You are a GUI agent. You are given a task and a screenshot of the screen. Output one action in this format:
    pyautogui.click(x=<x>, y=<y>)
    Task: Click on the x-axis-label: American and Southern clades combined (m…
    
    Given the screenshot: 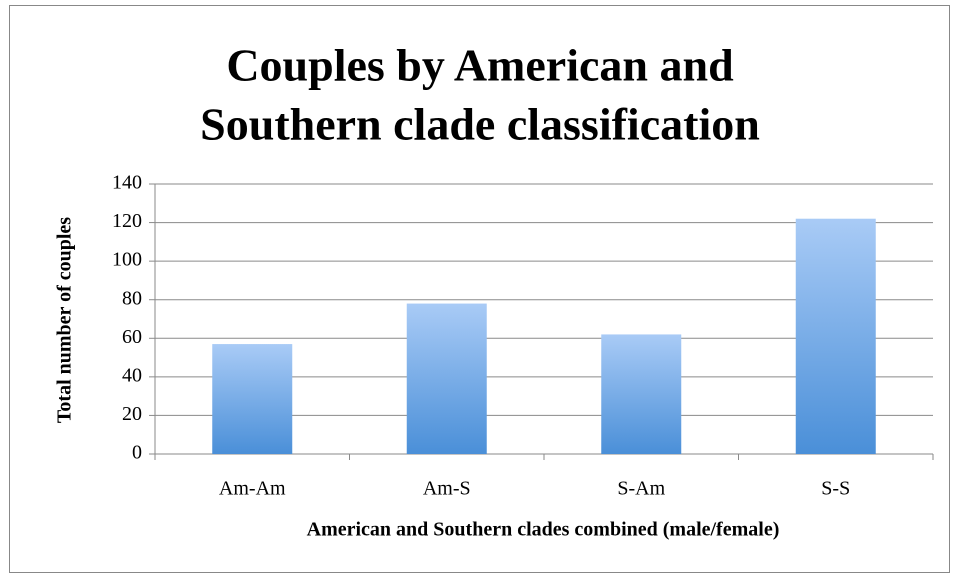 What is the action you would take?
    pyautogui.click(x=543, y=530)
    